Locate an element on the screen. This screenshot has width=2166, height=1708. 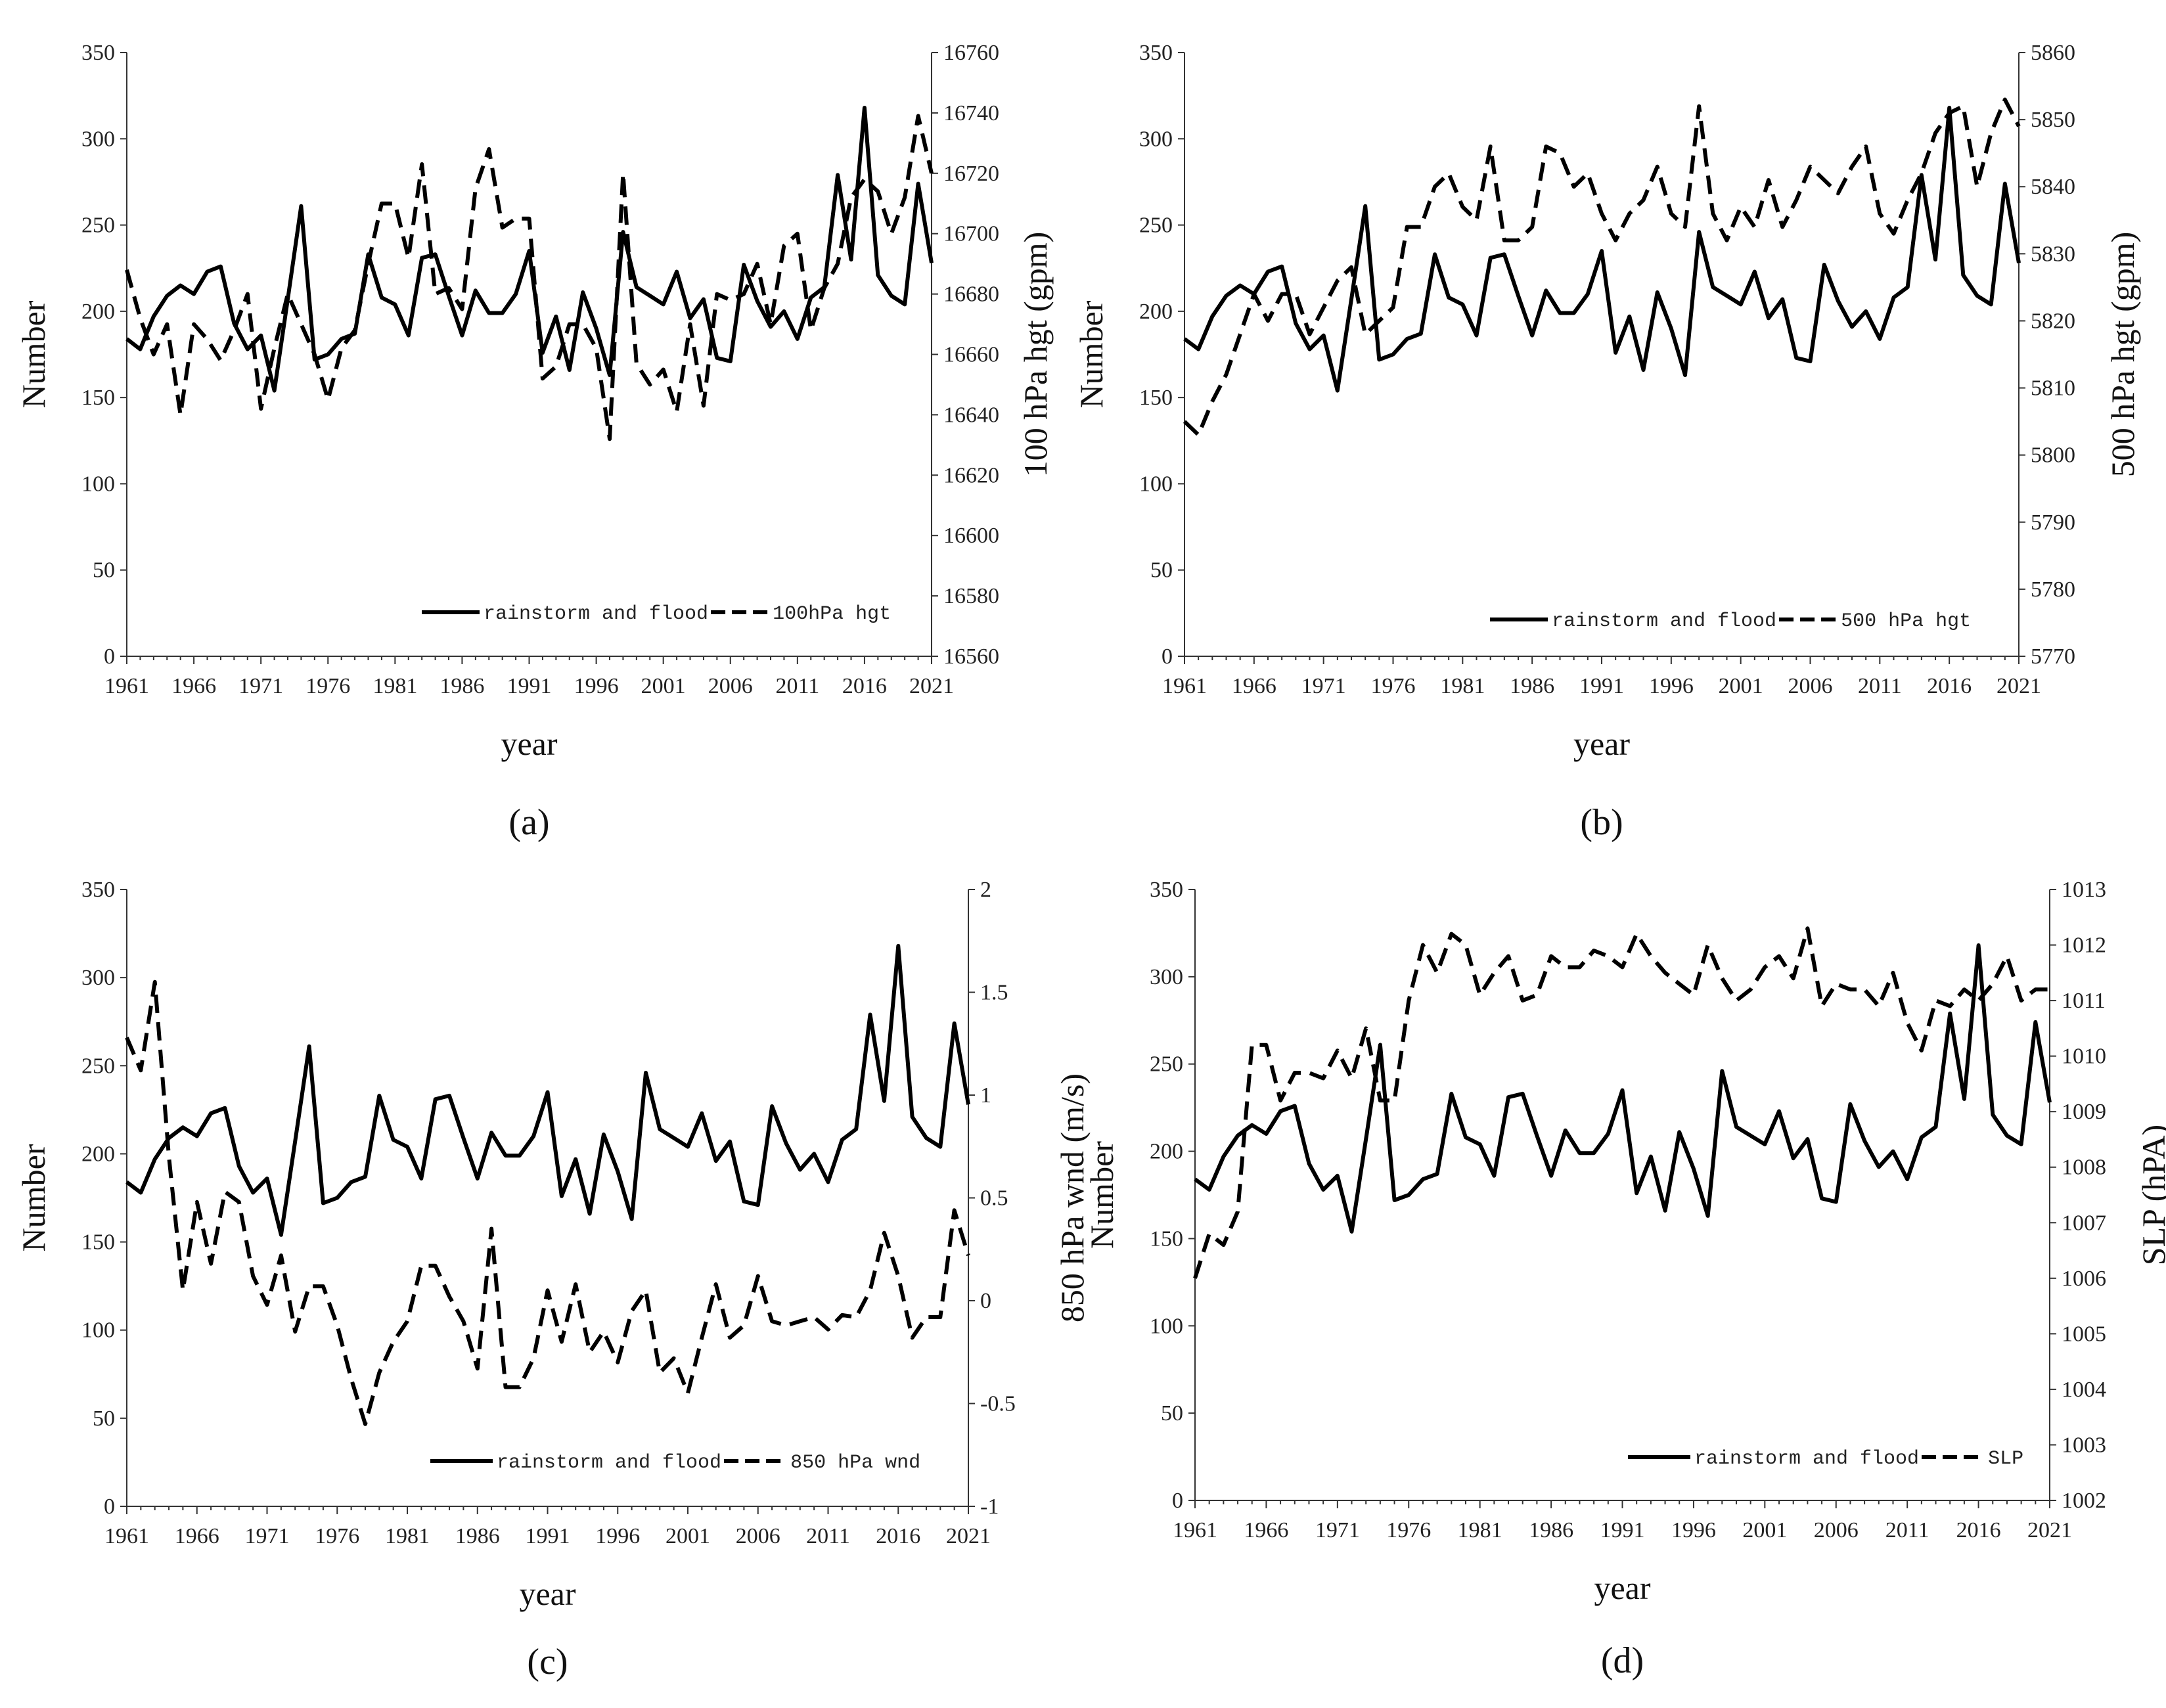
right-tick-label: 1011 is located at coordinates (2084, 1001).